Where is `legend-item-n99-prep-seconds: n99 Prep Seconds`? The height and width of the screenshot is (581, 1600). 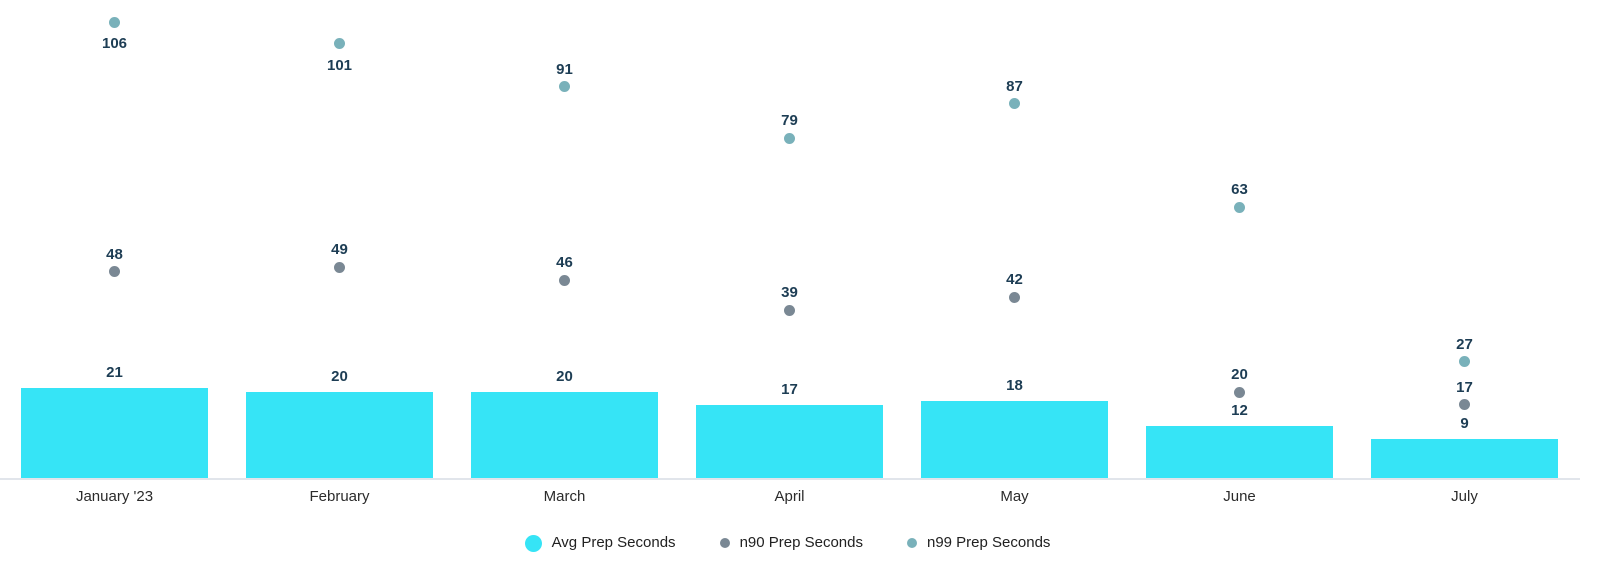
legend-item-n99-prep-seconds: n99 Prep Seconds is located at coordinates (978, 543).